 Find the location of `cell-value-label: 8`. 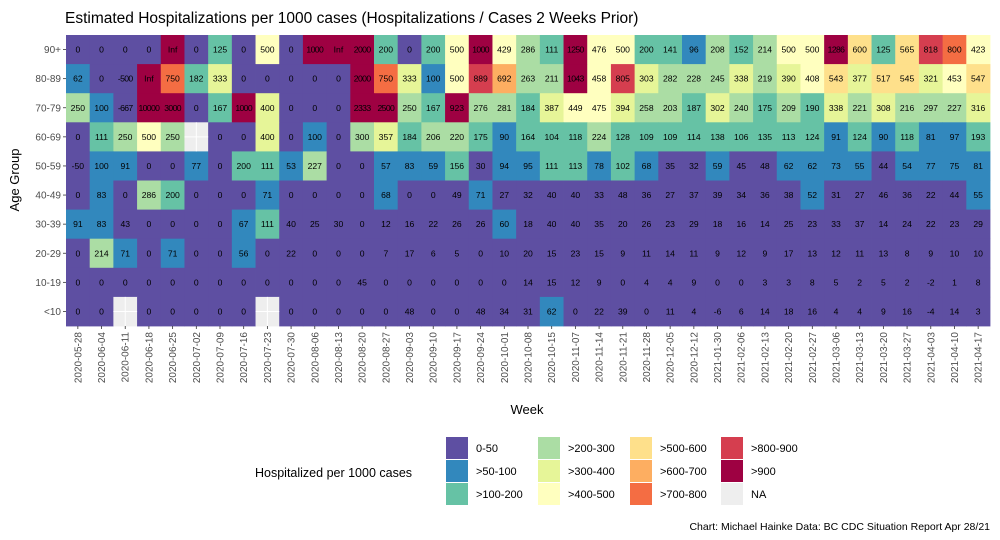

cell-value-label: 8 is located at coordinates (978, 282).